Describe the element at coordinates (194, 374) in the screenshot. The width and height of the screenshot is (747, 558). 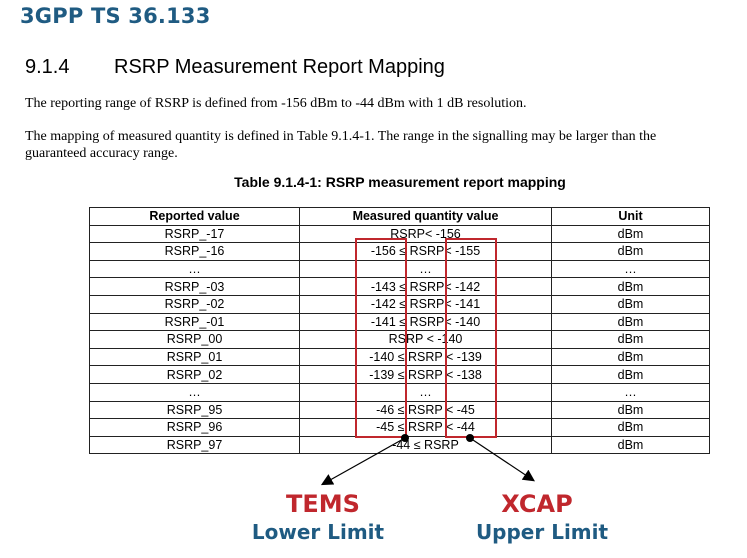
I see `reported-value-cell: RSRP_02` at that location.